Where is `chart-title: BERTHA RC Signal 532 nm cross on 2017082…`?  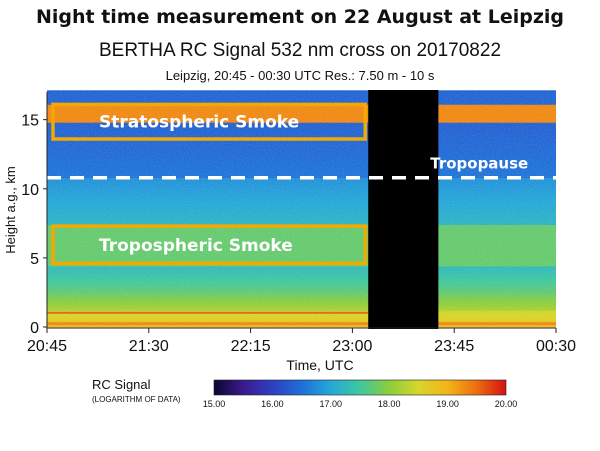 chart-title: BERTHA RC Signal 532 nm cross on 2017082… is located at coordinates (300, 50).